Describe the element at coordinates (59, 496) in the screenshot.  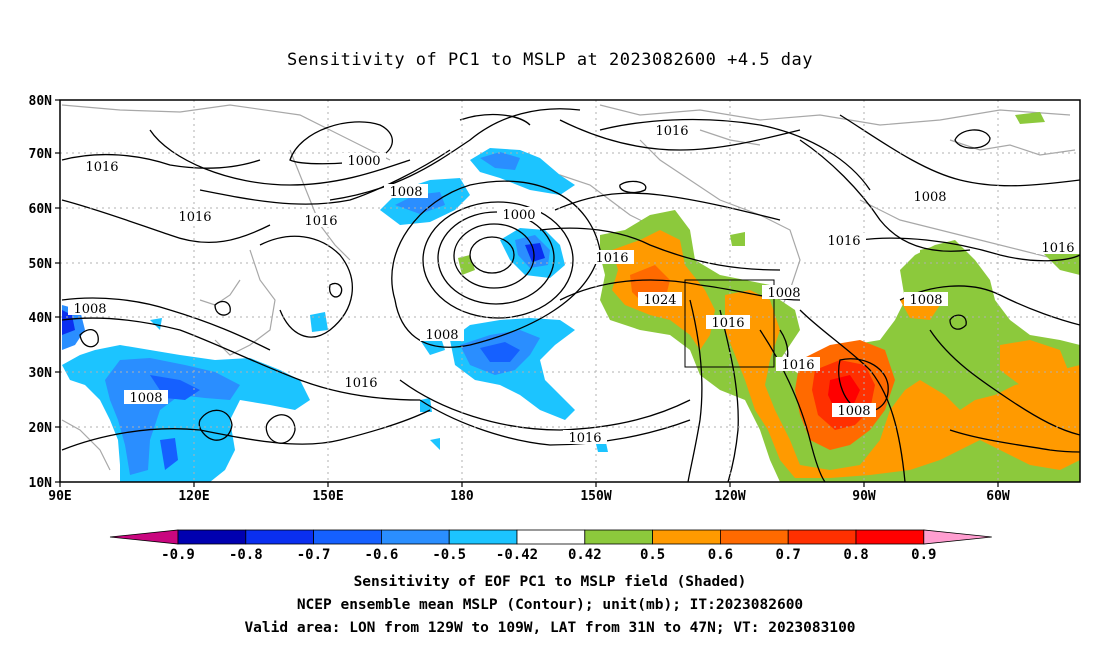
I see `lon-label: 90E` at that location.